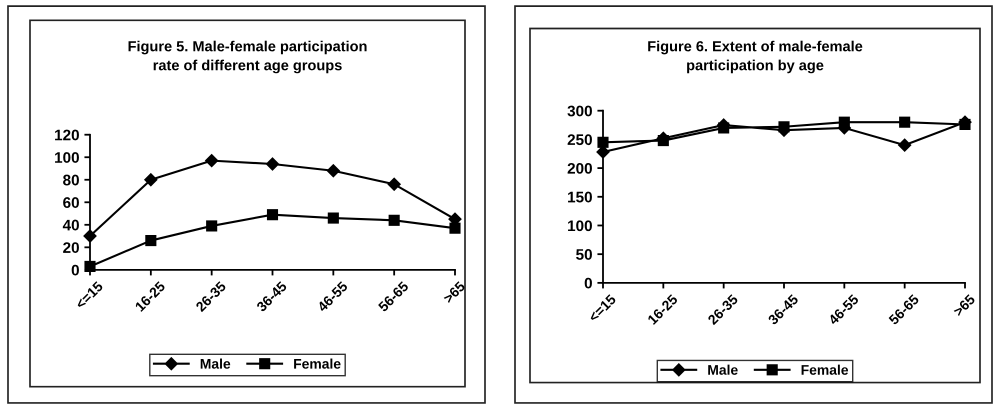 The height and width of the screenshot is (407, 1000). What do you see at coordinates (580, 168) in the screenshot?
I see `y-tick-label: 200` at bounding box center [580, 168].